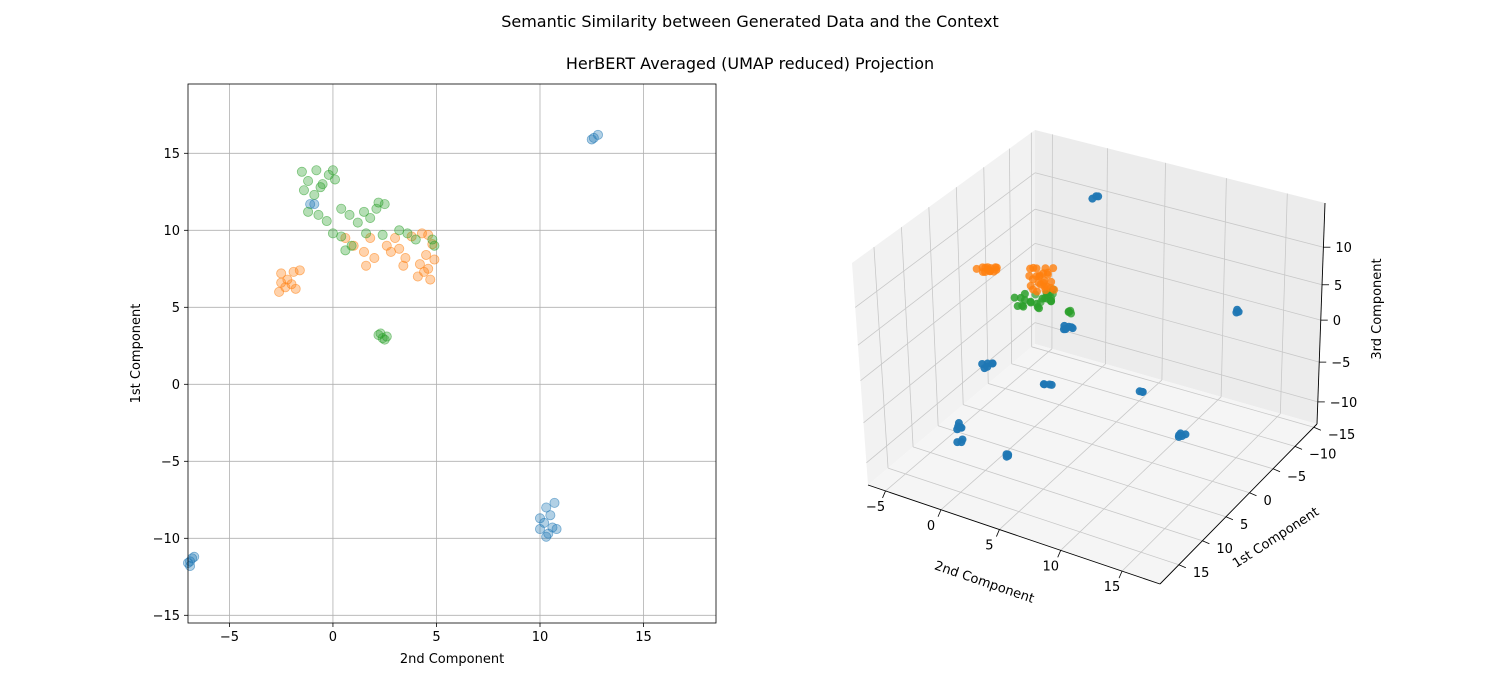  Describe the element at coordinates (333, 637) in the screenshot. I see `x-tick-label: 0` at that location.